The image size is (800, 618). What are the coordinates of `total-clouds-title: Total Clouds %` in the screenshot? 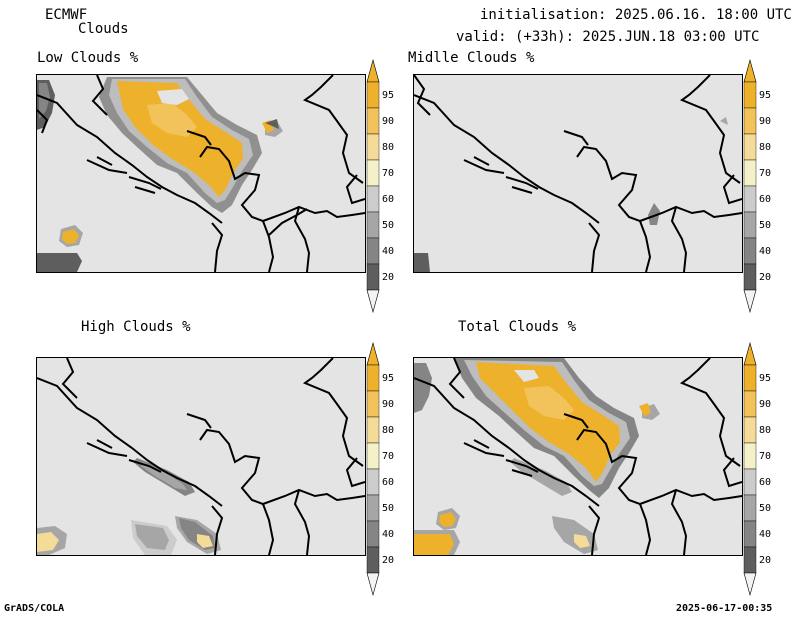 It's located at (517, 327).